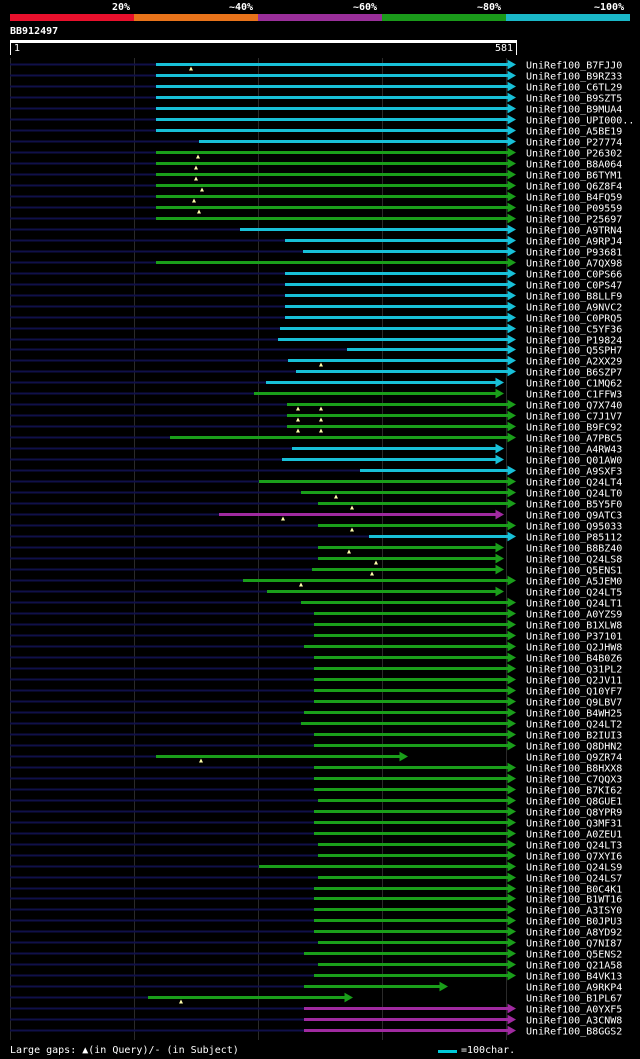  What do you see at coordinates (316, 526) in the screenshot?
I see `hit-row: UniRef100_Q95033` at bounding box center [316, 526].